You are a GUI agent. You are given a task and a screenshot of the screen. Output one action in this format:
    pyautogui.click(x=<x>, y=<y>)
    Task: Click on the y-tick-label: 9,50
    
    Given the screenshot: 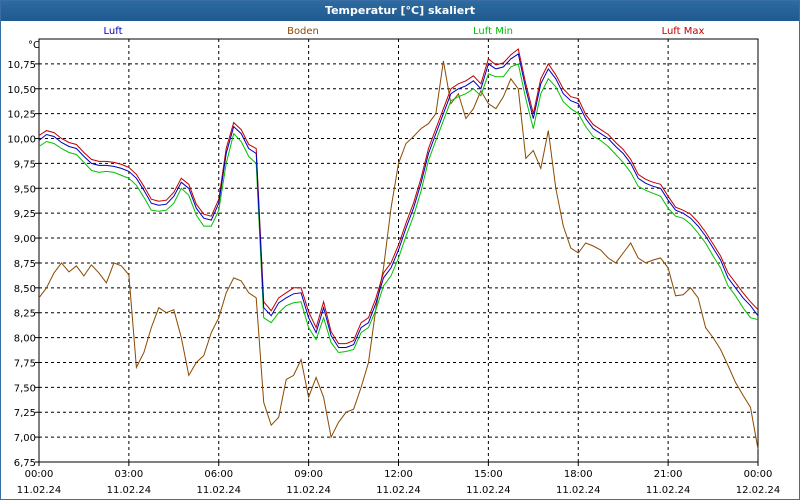 What is the action you would take?
    pyautogui.click(x=25, y=189)
    